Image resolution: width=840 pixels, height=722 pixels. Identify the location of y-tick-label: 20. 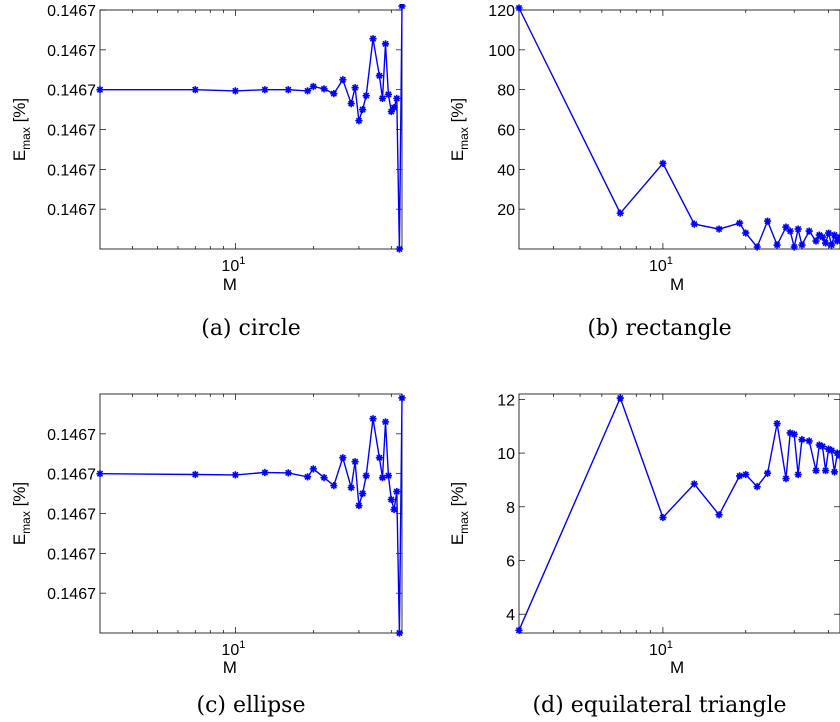
(506, 210).